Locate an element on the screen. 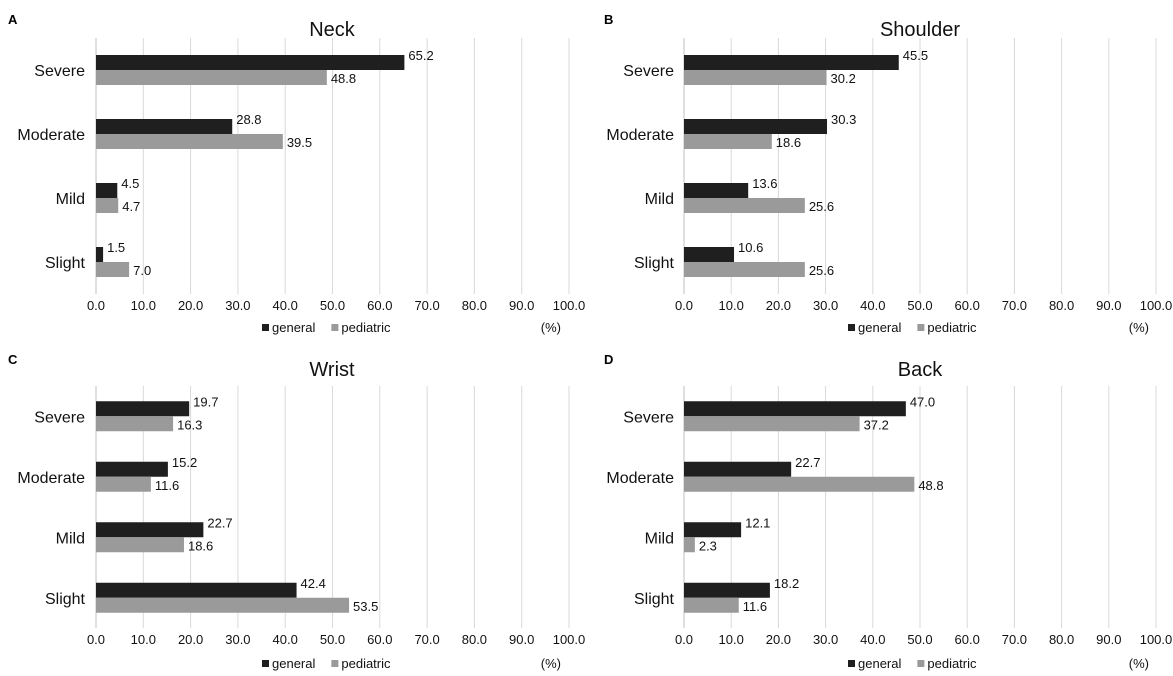  data-label-general: 4.5 is located at coordinates (130, 183).